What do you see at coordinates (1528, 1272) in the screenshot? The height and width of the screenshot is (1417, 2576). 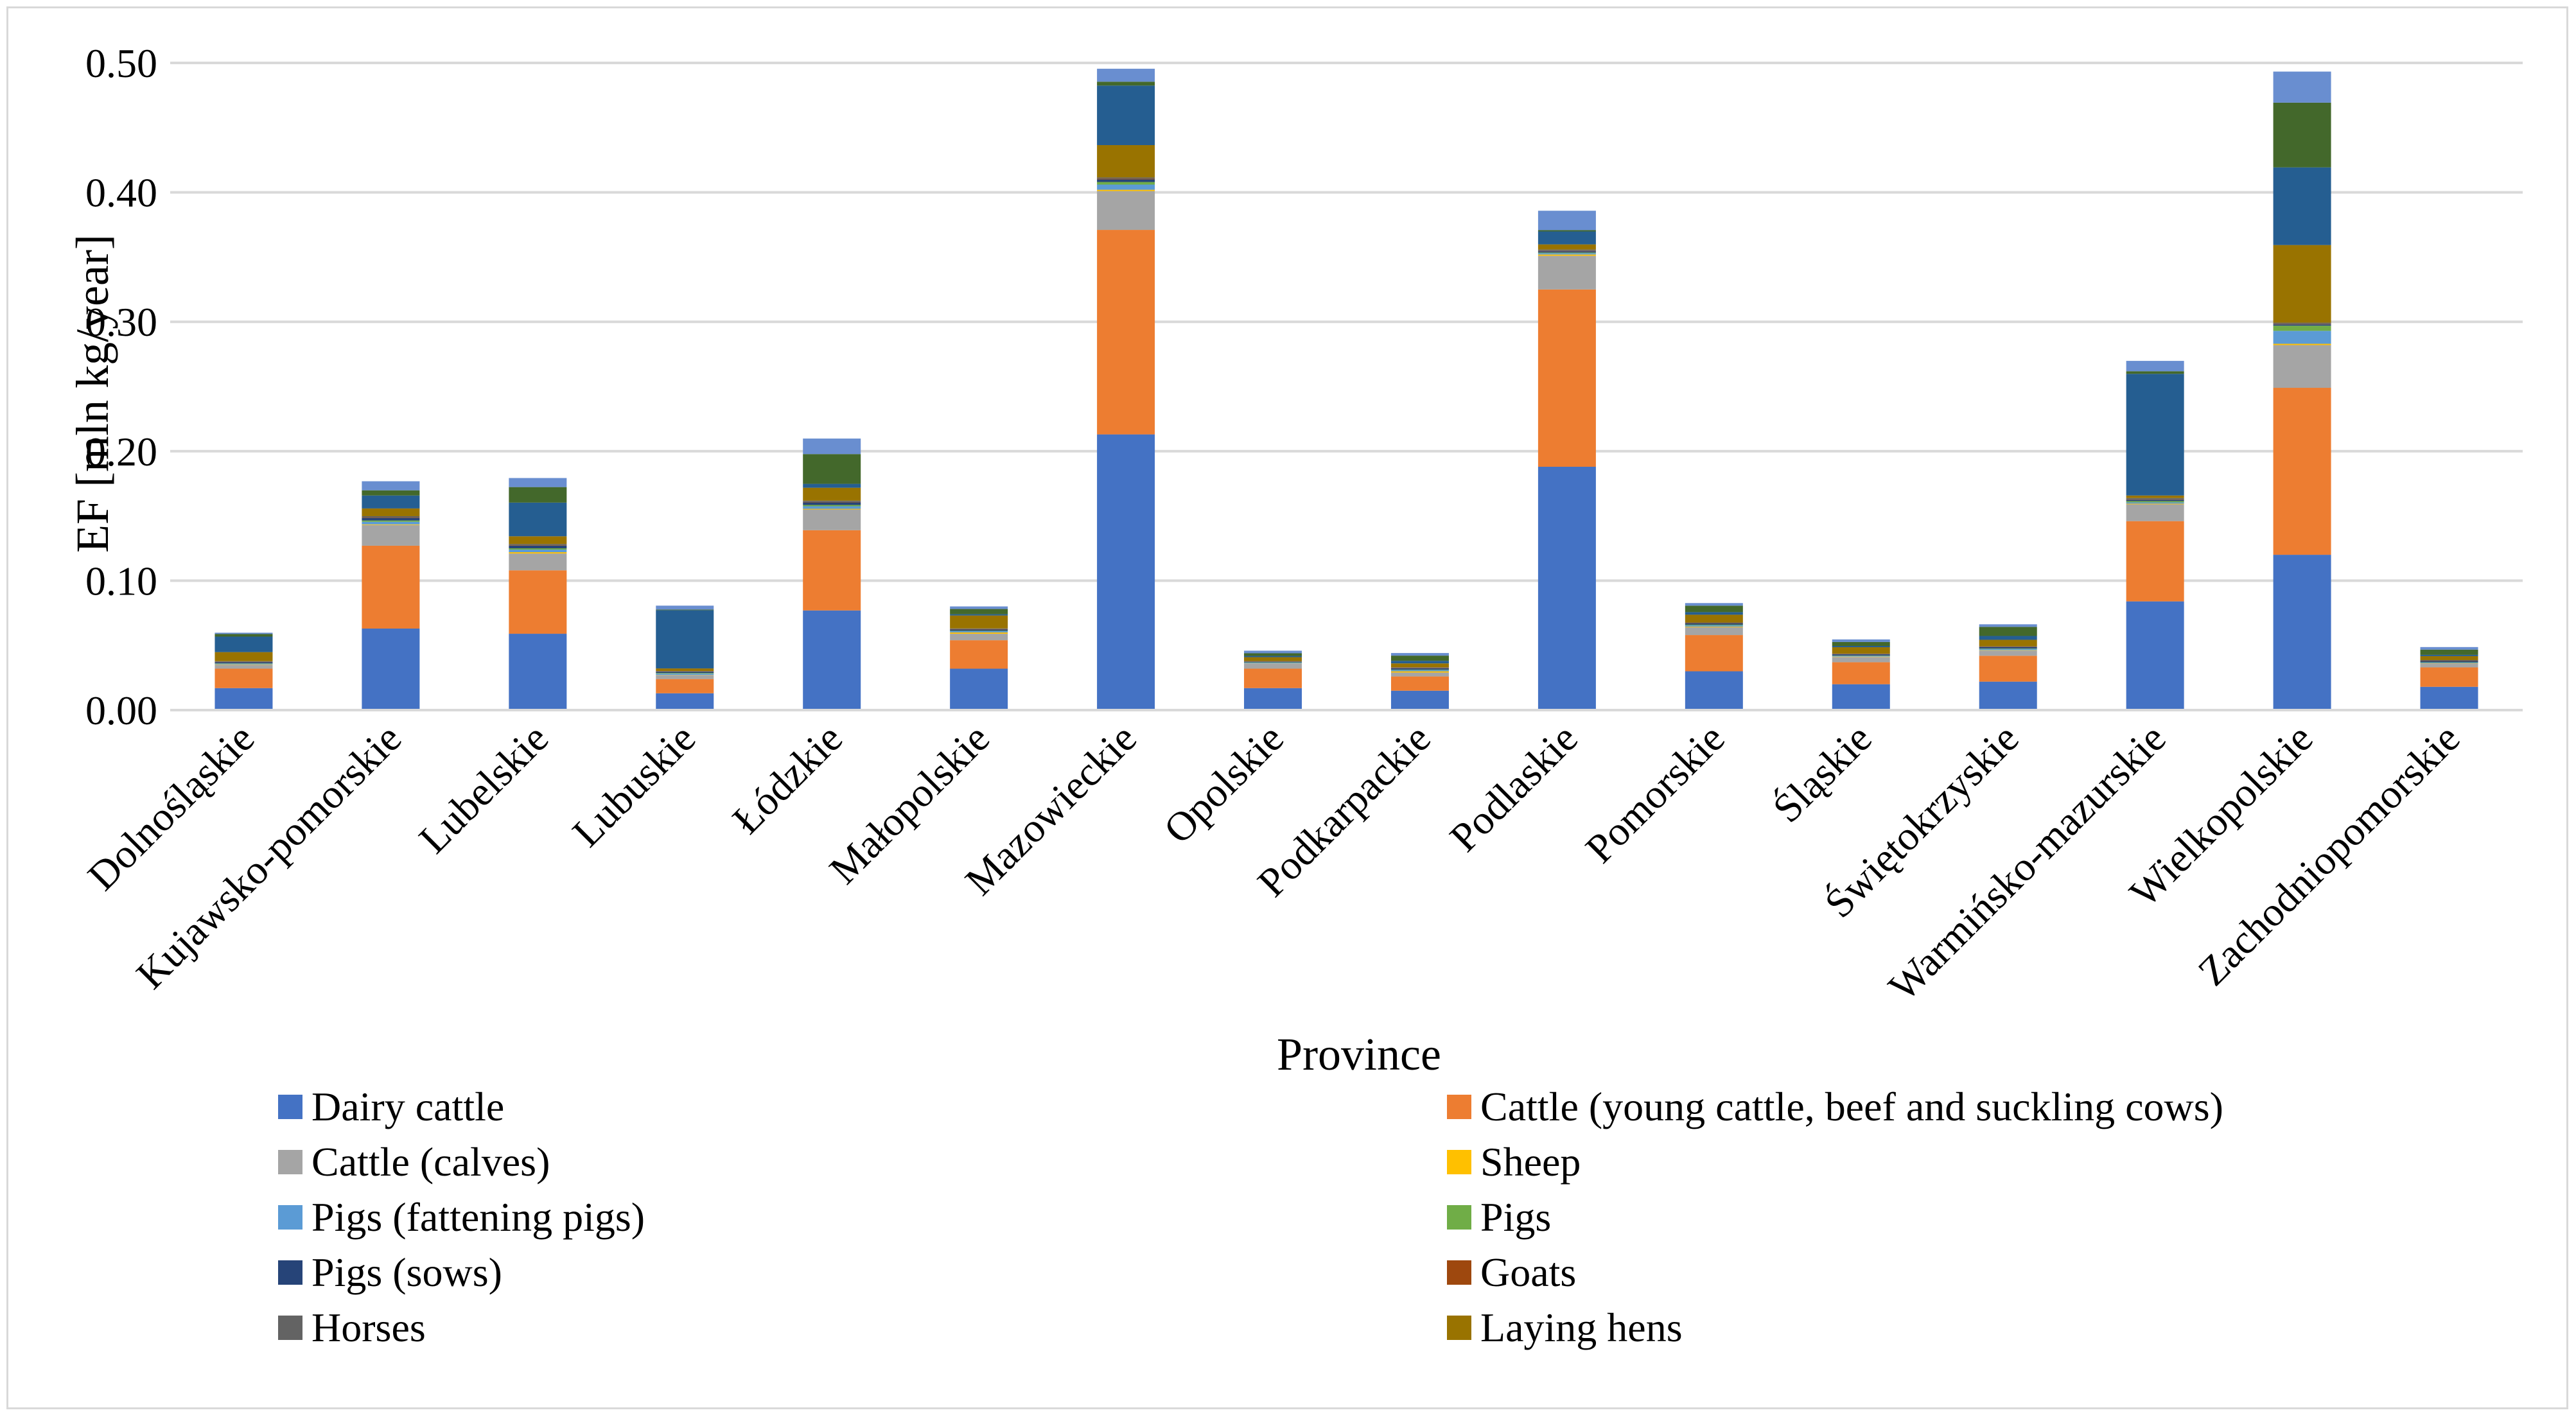 I see `legend-label: Goats` at bounding box center [1528, 1272].